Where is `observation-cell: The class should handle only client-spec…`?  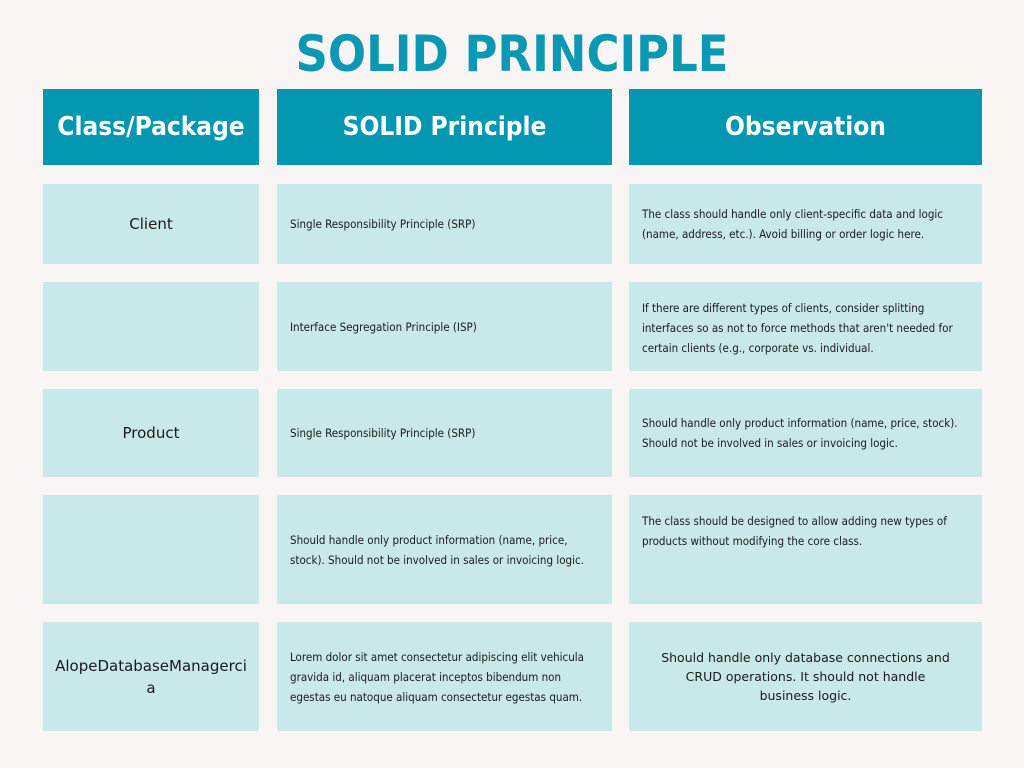
observation-cell: The class should handle only client-spec… is located at coordinates (805, 224).